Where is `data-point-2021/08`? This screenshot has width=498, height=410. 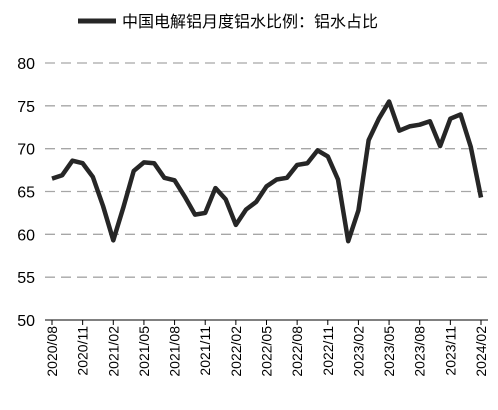 data-point-2021/08 is located at coordinates (174, 180).